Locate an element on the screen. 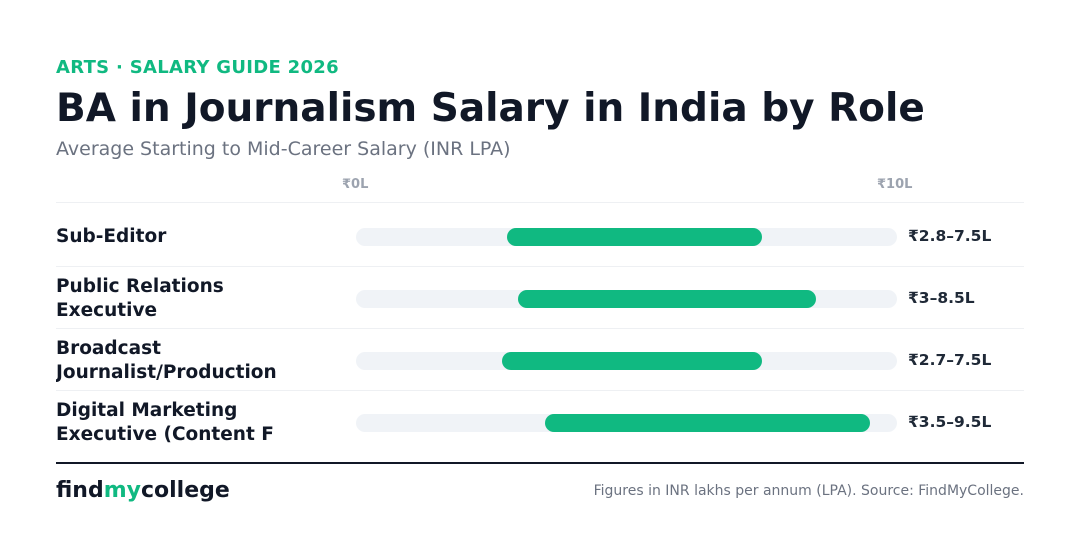 This screenshot has height=536, width=1080. chart-row: Sub-Editor ₹2.8–7.5L is located at coordinates (540, 237).